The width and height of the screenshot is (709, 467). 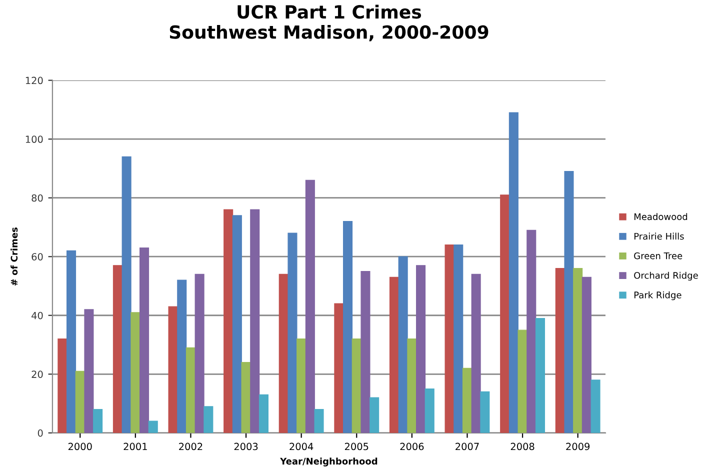 I want to click on y-tick-label: 100, so click(x=34, y=139).